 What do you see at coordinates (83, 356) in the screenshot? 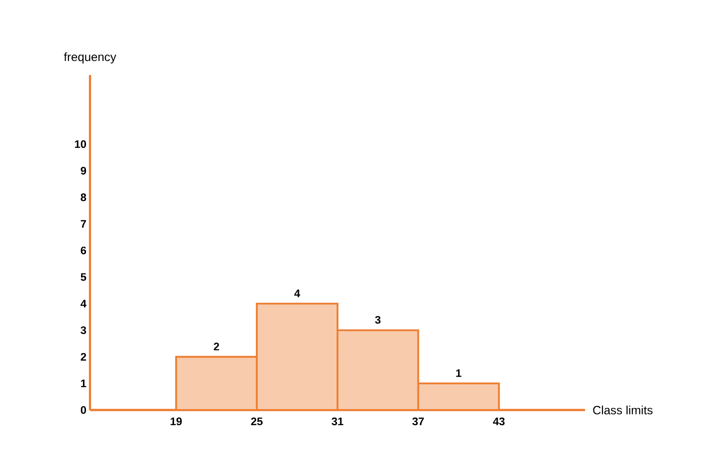
I see `y-tick-label: 2` at bounding box center [83, 356].